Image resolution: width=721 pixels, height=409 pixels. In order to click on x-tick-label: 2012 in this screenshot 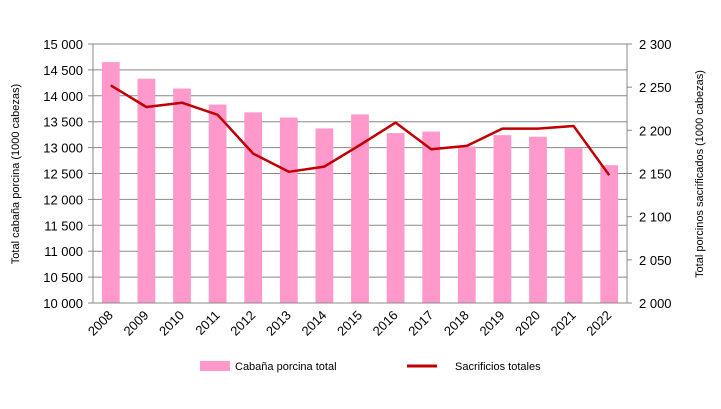, I will do `click(242, 323)`.